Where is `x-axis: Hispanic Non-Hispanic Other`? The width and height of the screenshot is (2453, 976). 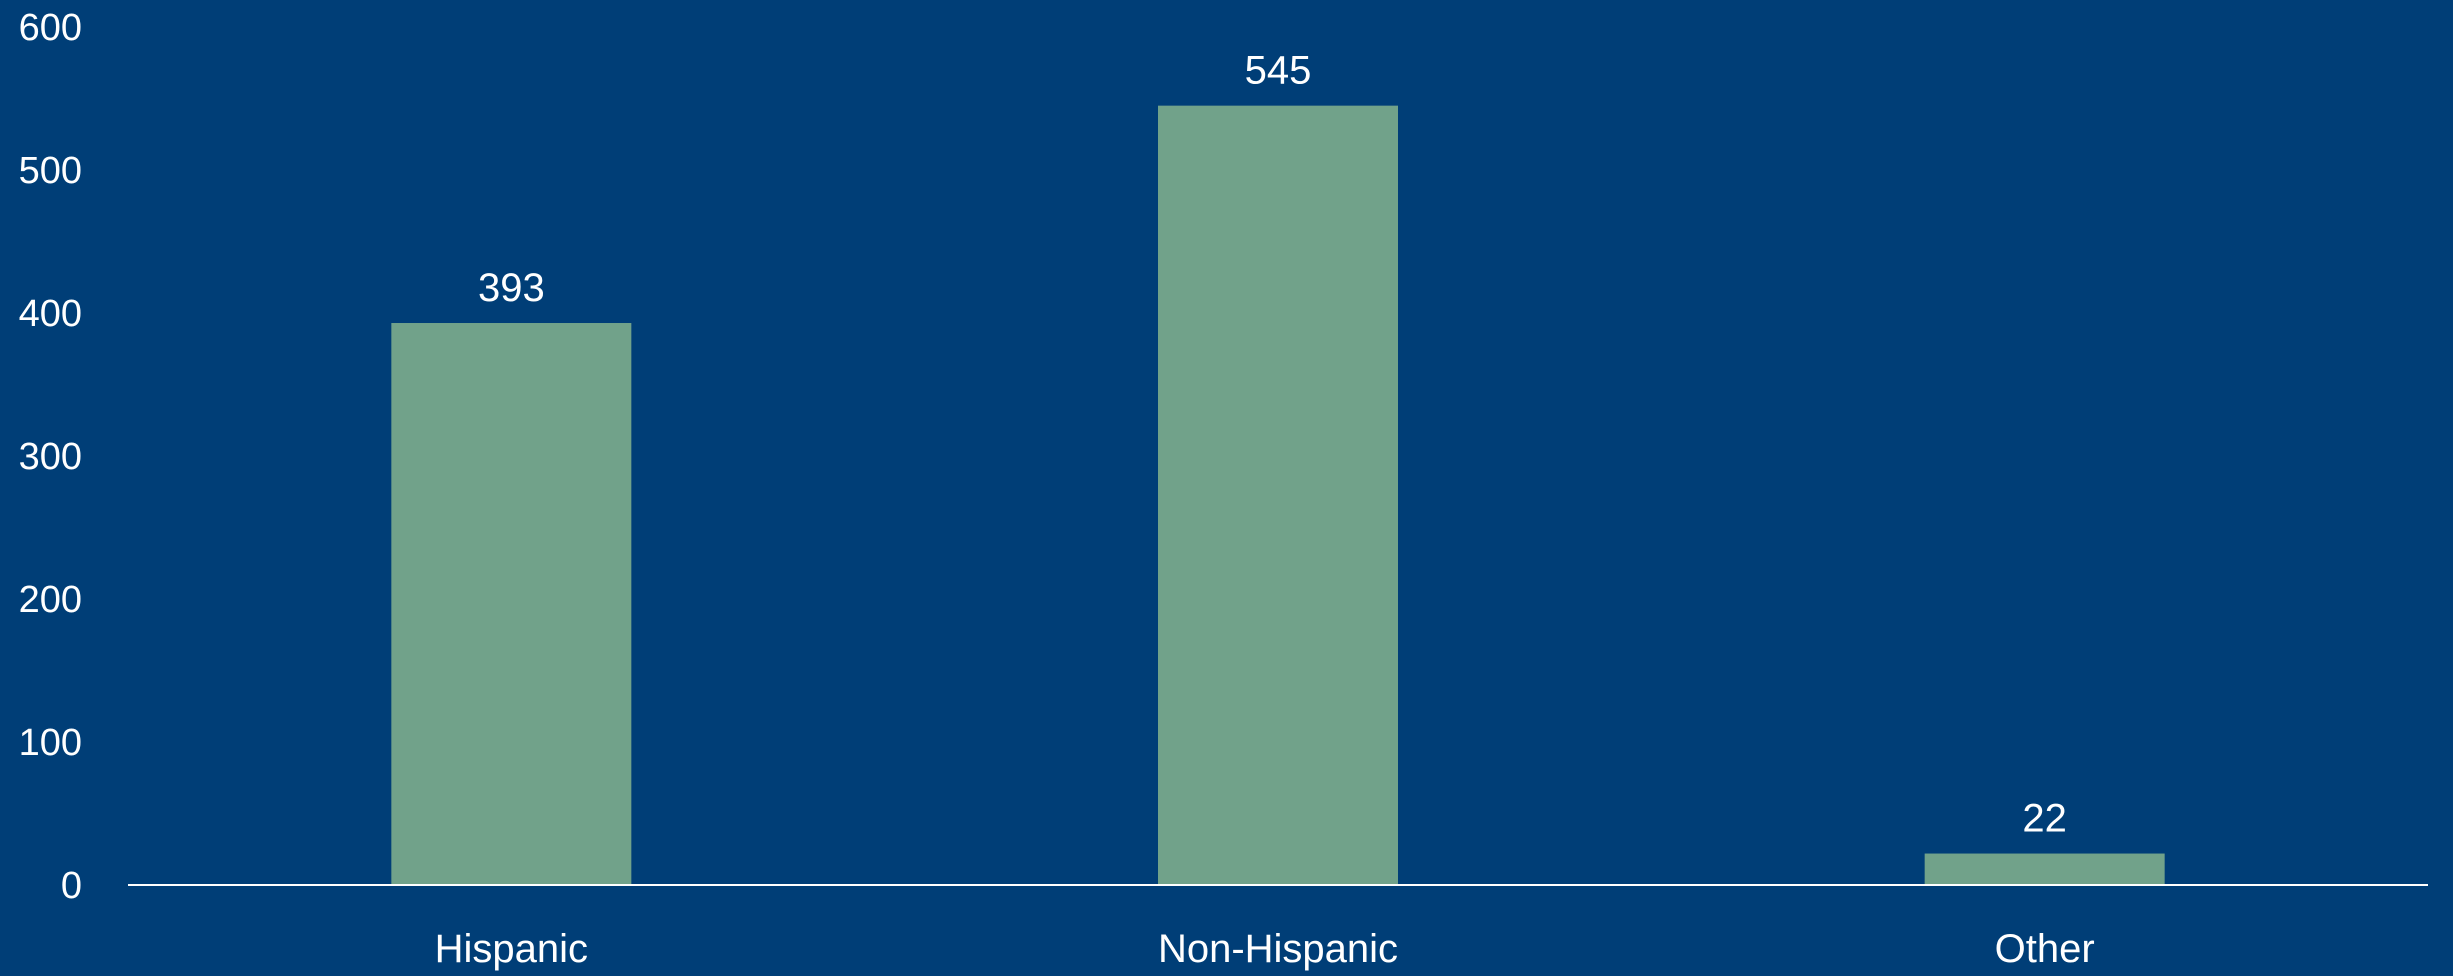
x-axis: Hispanic Non-Hispanic Other is located at coordinates (1265, 949).